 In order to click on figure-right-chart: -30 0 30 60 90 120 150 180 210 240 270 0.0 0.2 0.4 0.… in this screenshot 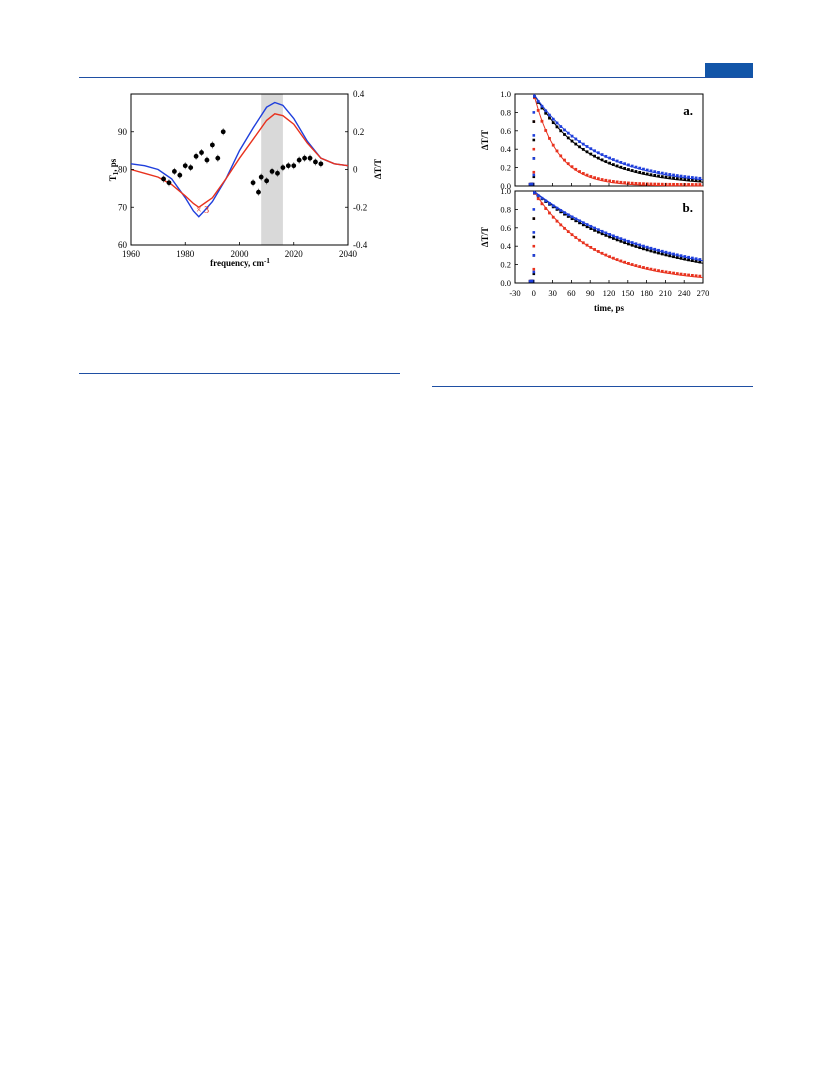, I will do `click(594, 201)`.